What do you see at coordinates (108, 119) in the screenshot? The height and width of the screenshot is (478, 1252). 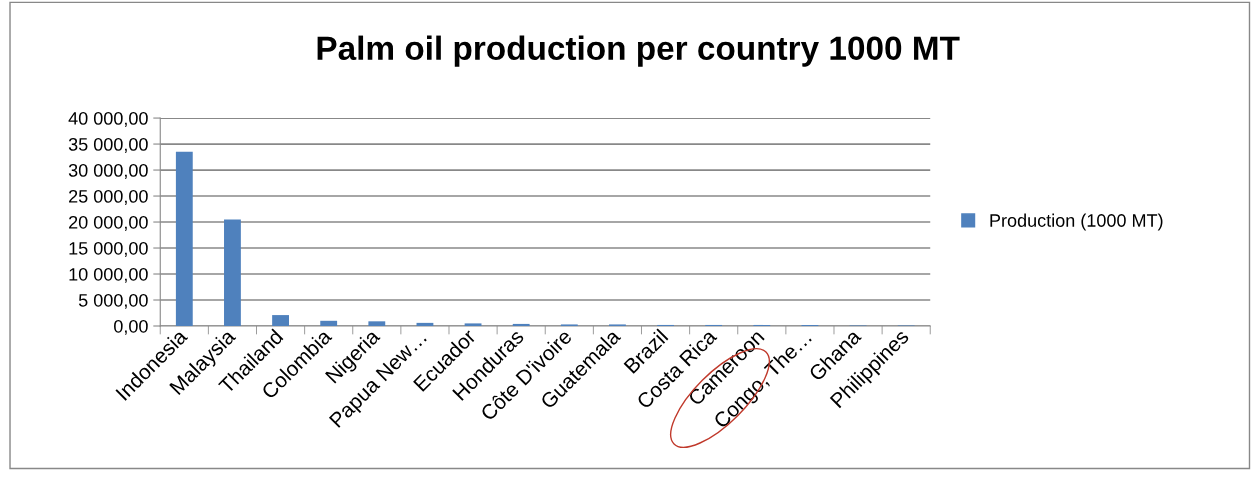 I see `y-tick-label: 40 000,00` at bounding box center [108, 119].